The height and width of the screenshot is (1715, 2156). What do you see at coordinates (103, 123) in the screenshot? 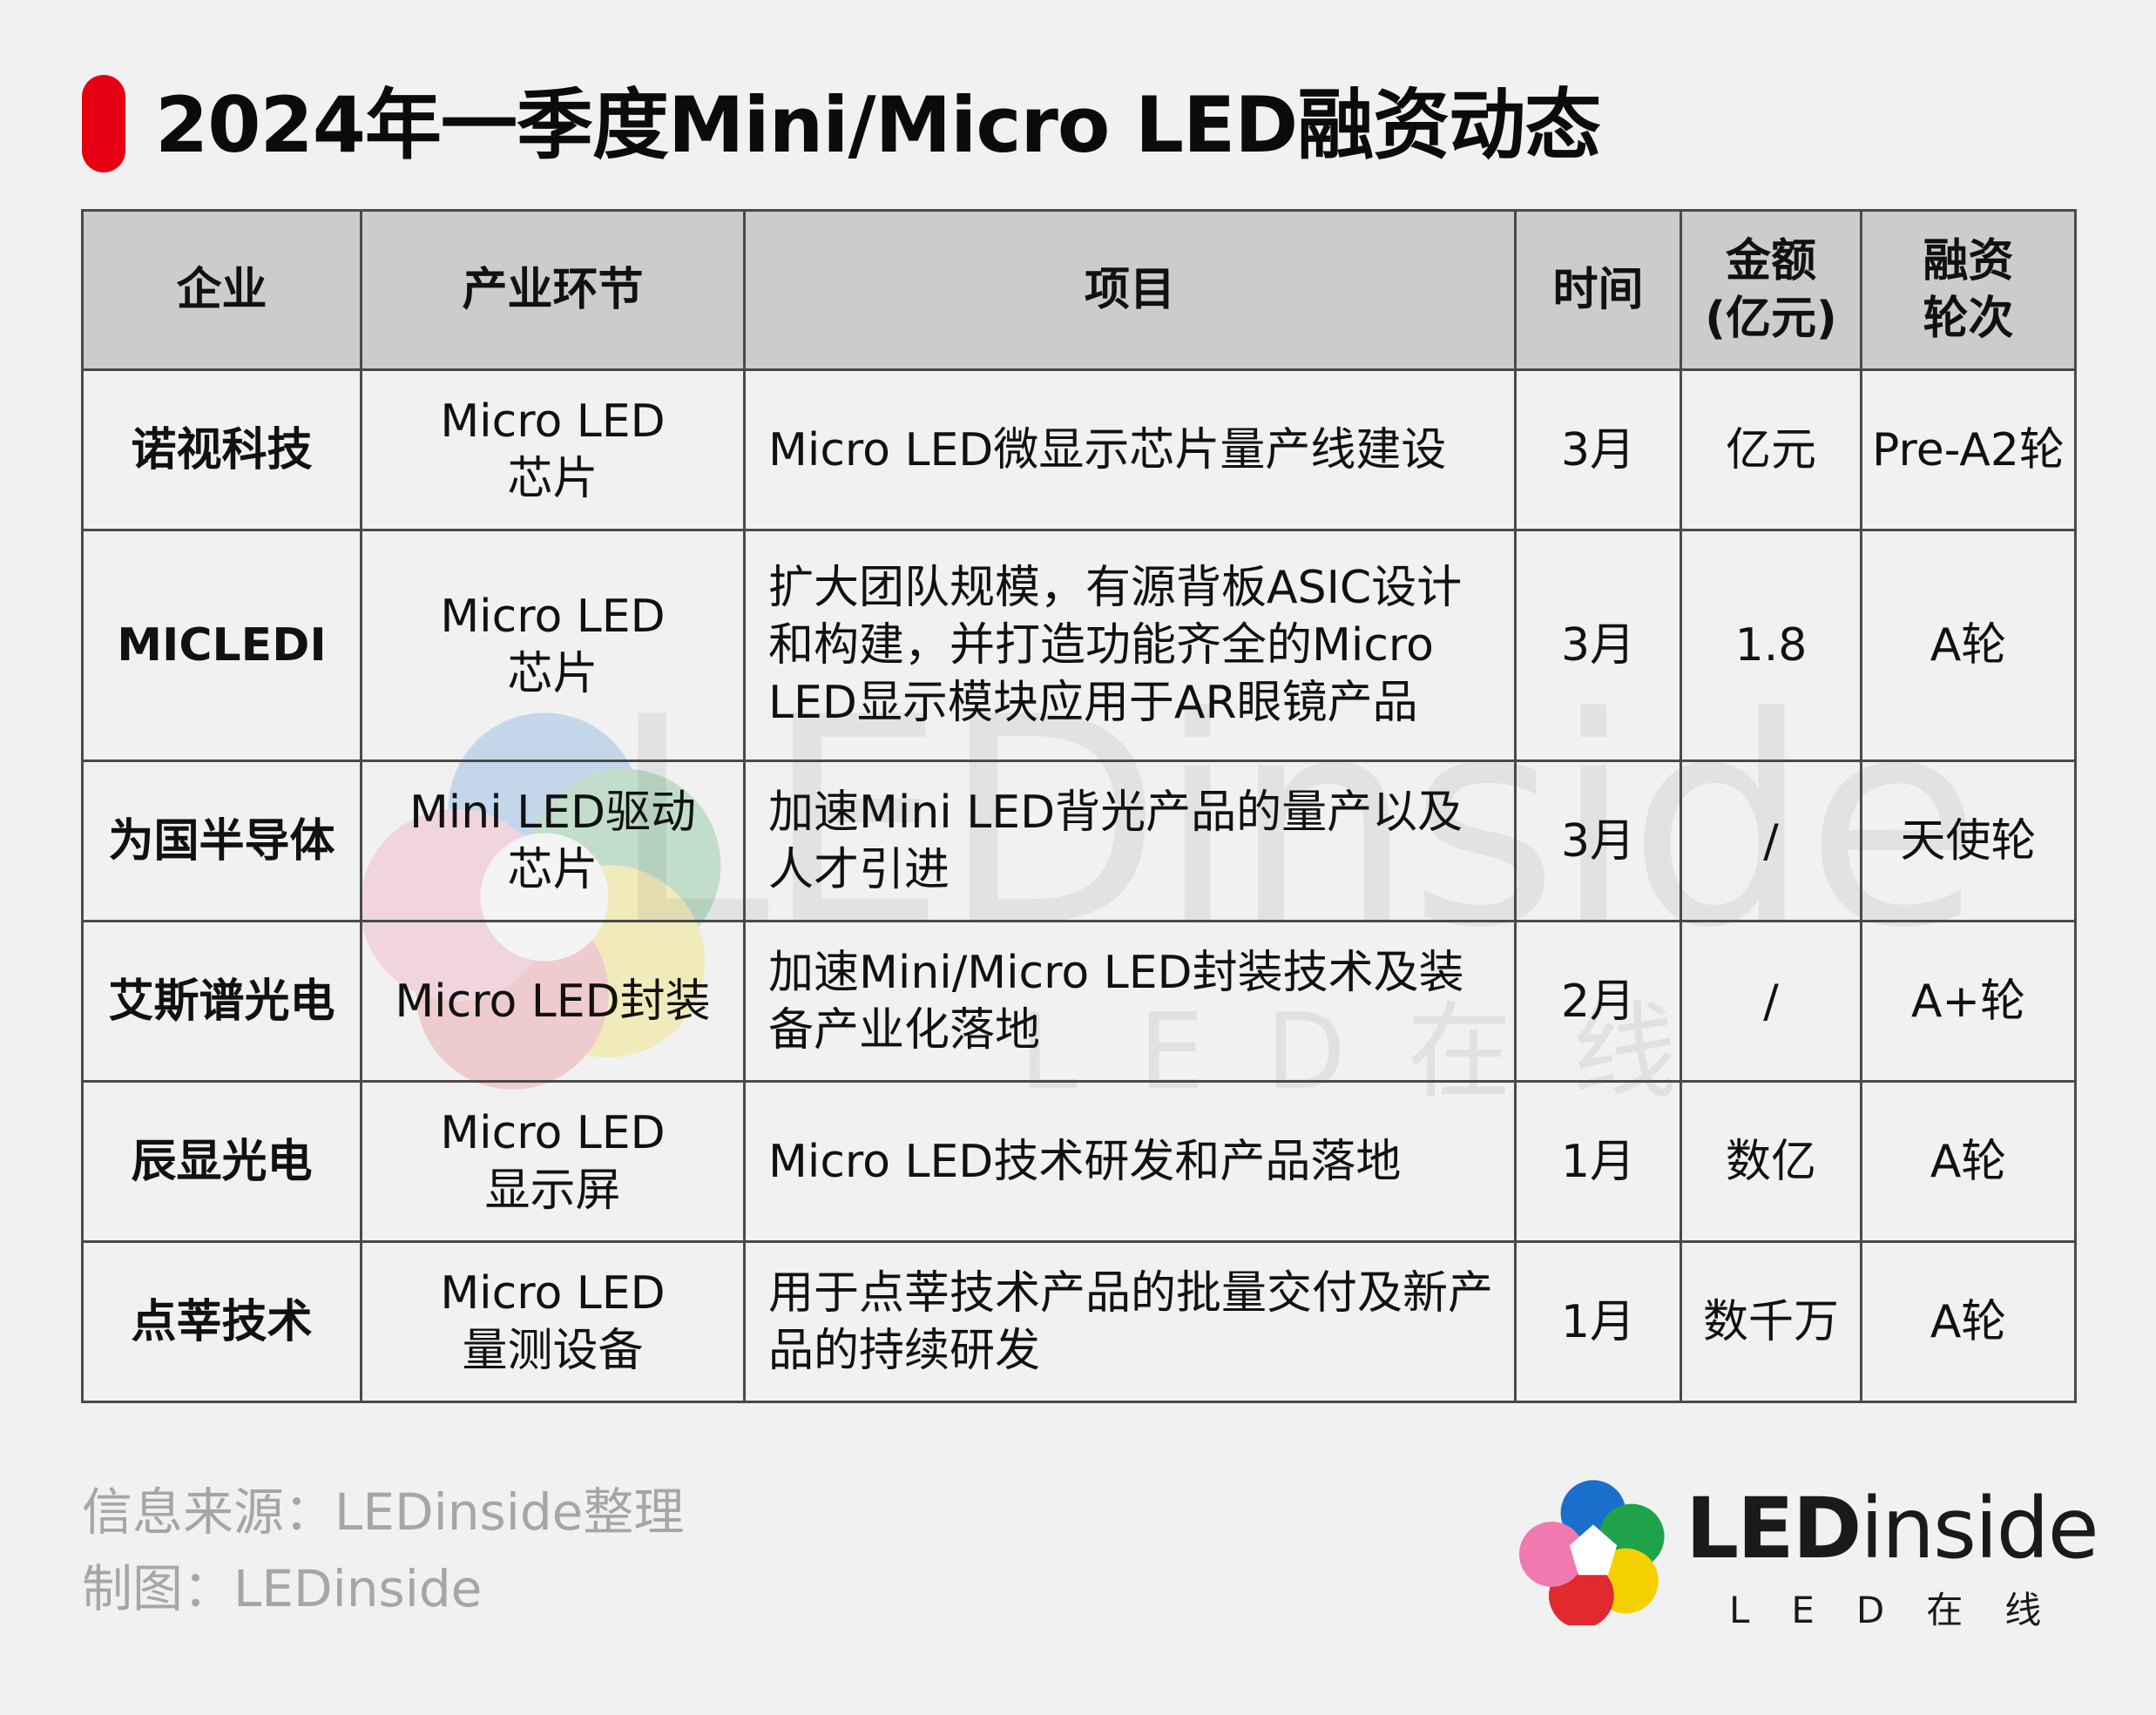
I see `title-accent-bar` at bounding box center [103, 123].